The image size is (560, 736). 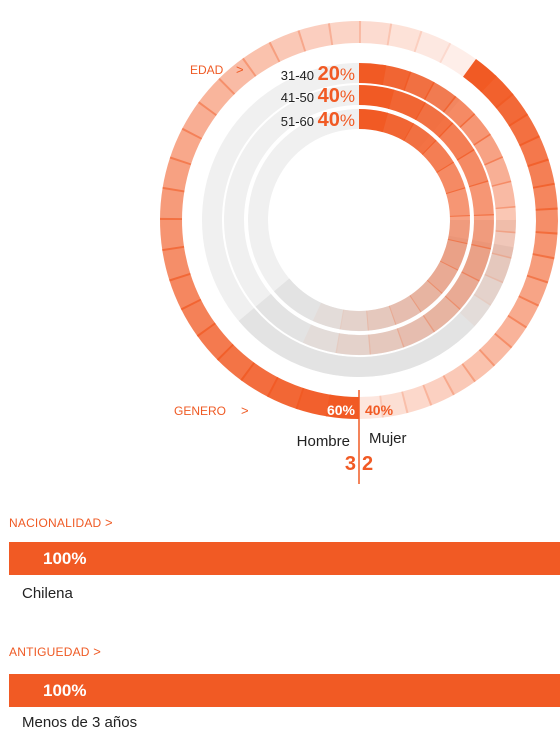 I want to click on genero-mujer-label: Mujer, so click(x=388, y=438).